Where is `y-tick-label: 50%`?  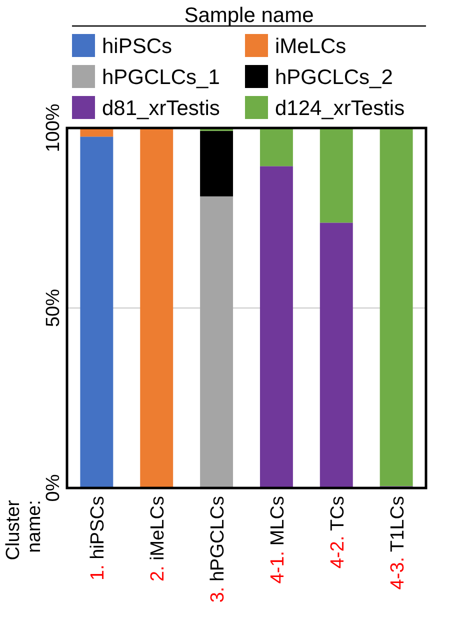
y-tick-label: 50% is located at coordinates (53, 308).